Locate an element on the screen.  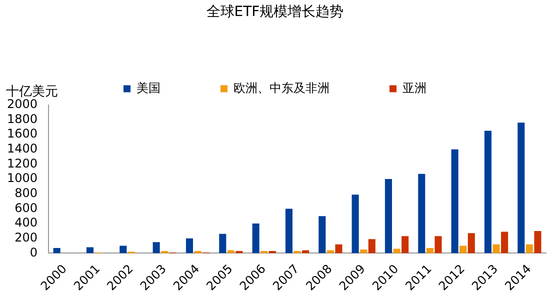
y-tick-label: 1400 is located at coordinates (22, 148).